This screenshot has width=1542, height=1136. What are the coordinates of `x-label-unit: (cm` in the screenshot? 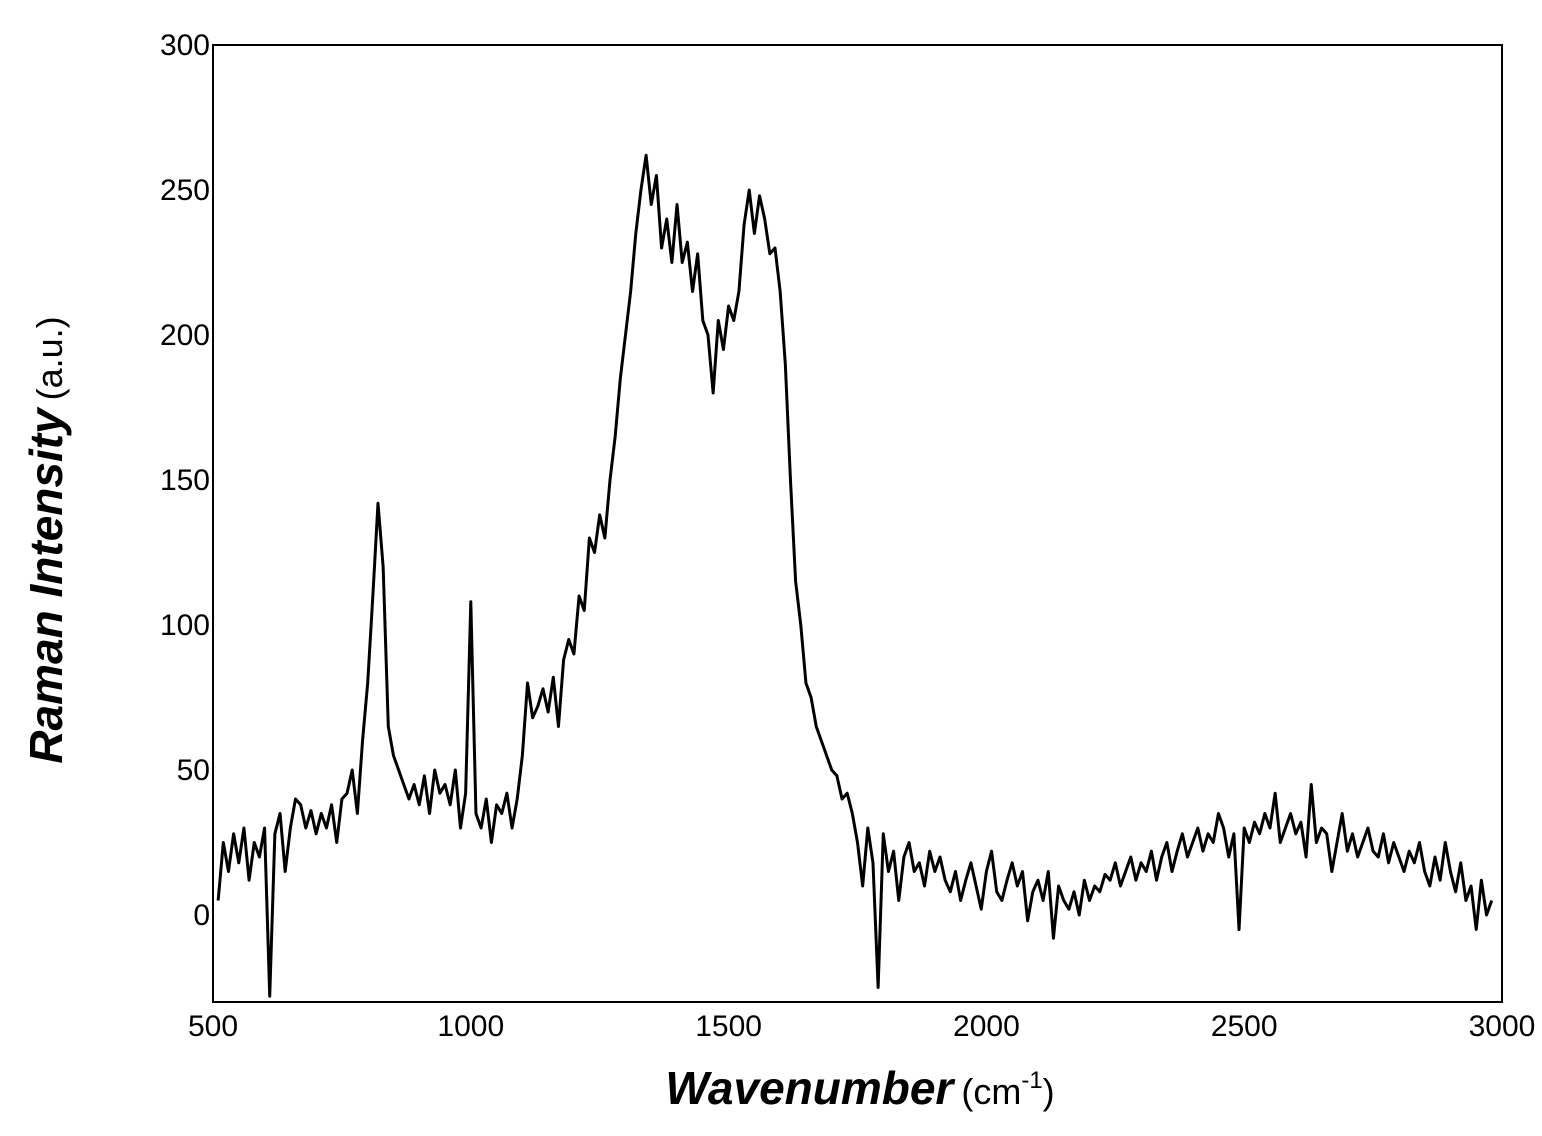 It's located at (991, 1091).